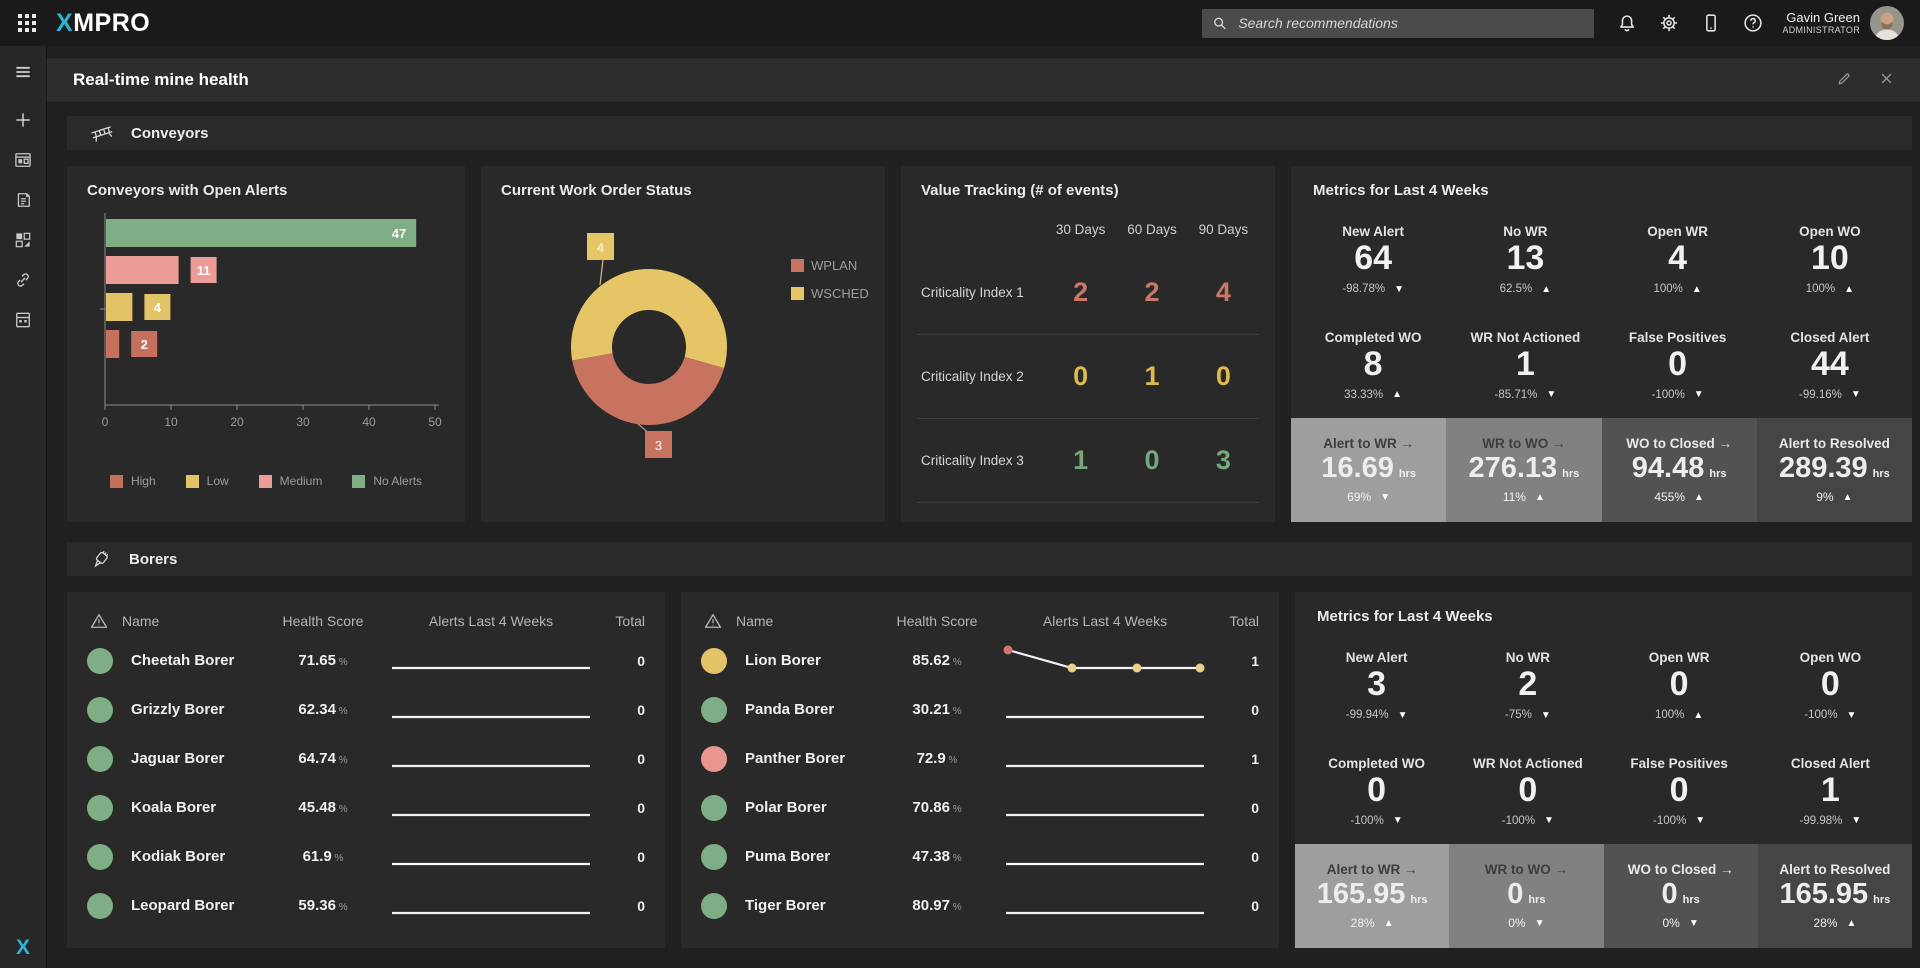 The image size is (1920, 968). I want to click on mobile-button, so click(1711, 23).